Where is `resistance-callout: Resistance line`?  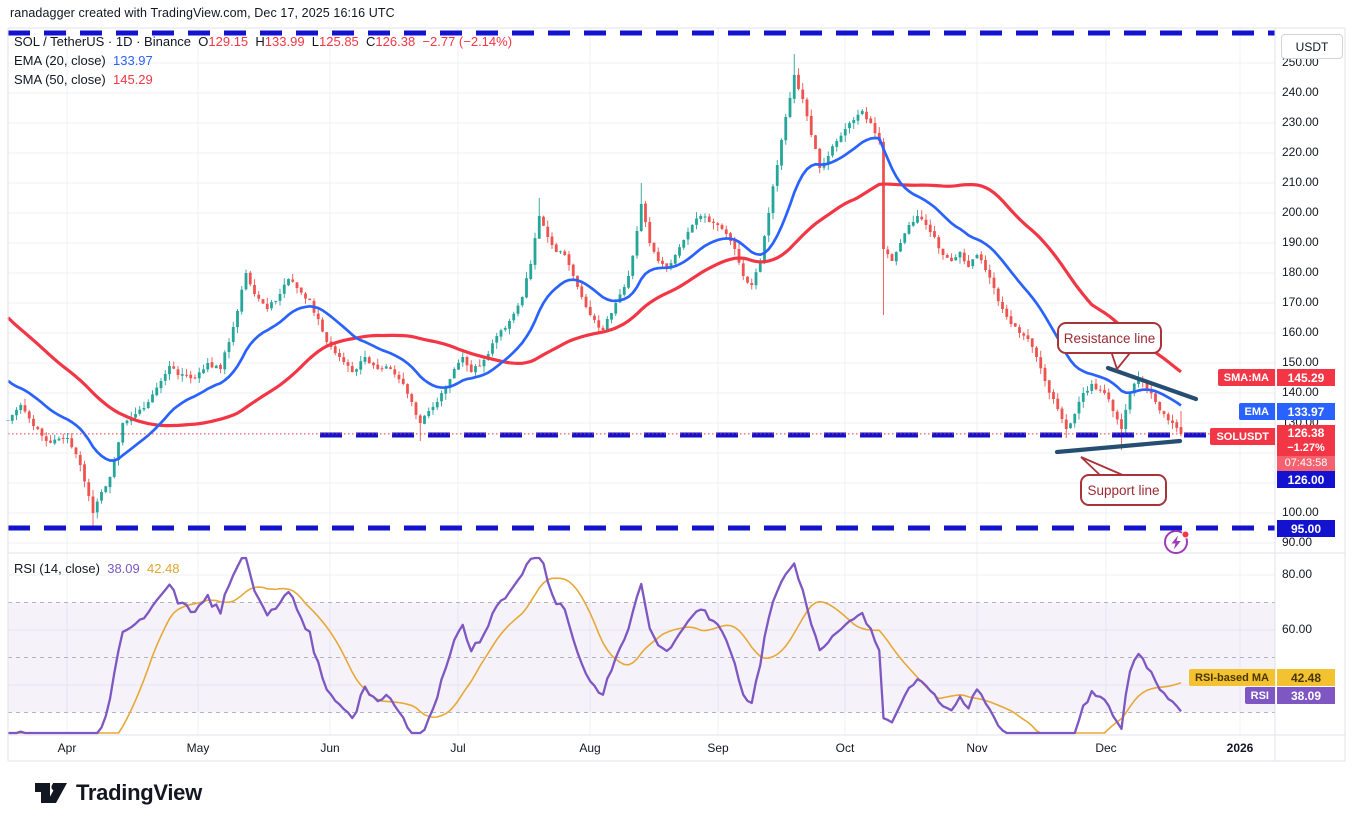
resistance-callout: Resistance line is located at coordinates (1109, 338).